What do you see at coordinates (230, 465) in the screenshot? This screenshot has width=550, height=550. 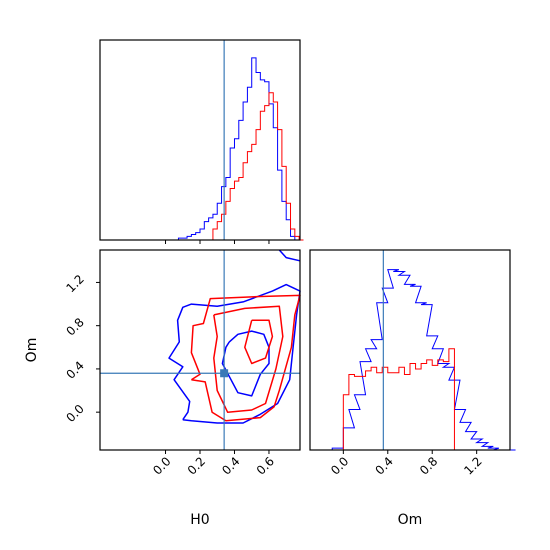 I see `contour-xtick-label: 0.4` at bounding box center [230, 465].